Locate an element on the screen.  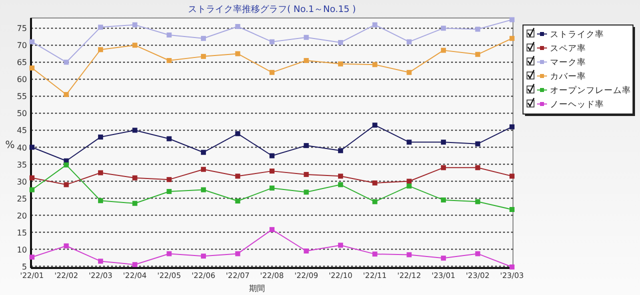
y-tick-label: 35 is located at coordinates (21, 165).